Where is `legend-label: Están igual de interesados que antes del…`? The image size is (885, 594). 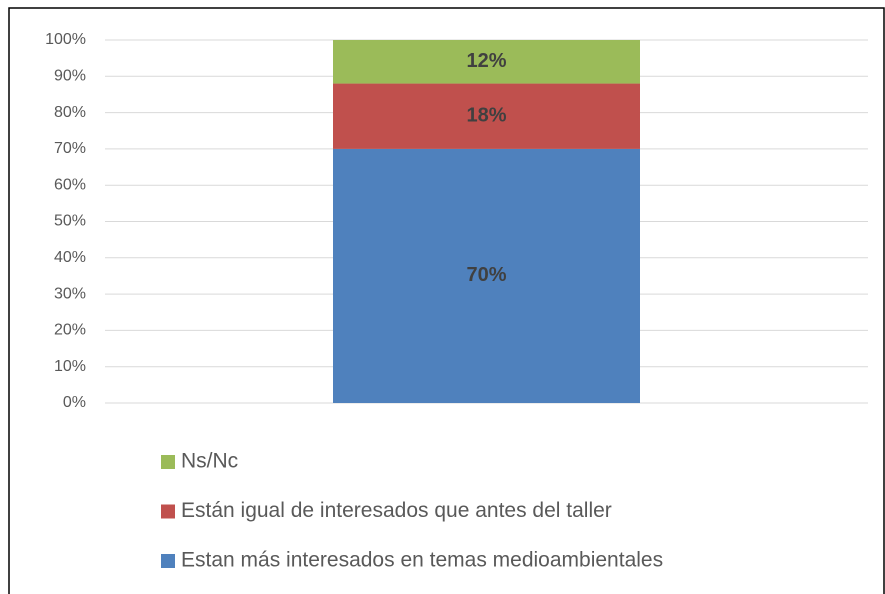 legend-label: Están igual de interesados que antes del… is located at coordinates (396, 510).